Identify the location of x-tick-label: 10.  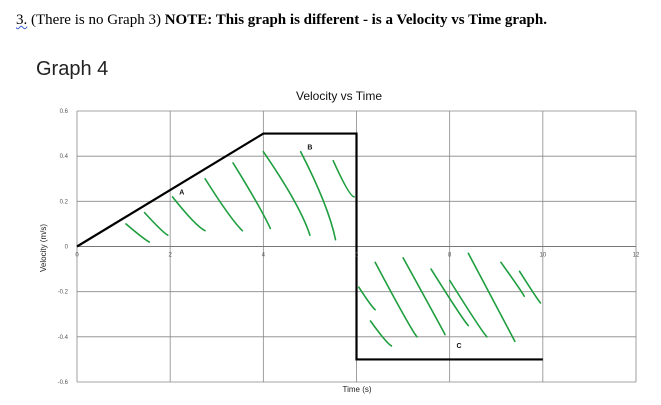
(542, 256).